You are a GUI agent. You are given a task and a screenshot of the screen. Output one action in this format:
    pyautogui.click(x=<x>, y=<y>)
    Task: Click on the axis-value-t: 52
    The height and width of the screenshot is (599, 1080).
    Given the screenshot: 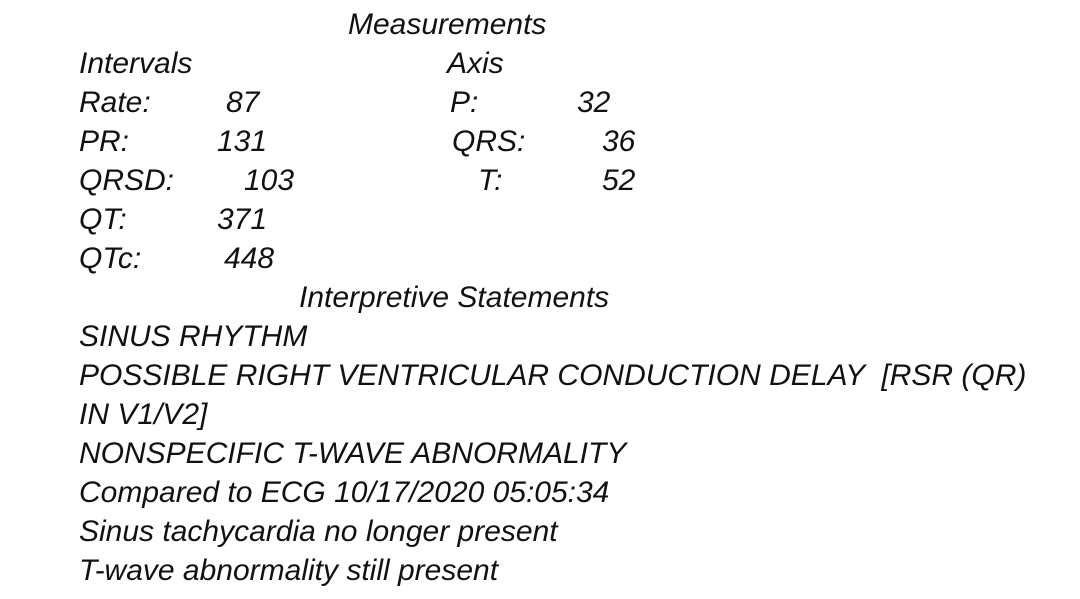 What is the action you would take?
    pyautogui.click(x=619, y=180)
    